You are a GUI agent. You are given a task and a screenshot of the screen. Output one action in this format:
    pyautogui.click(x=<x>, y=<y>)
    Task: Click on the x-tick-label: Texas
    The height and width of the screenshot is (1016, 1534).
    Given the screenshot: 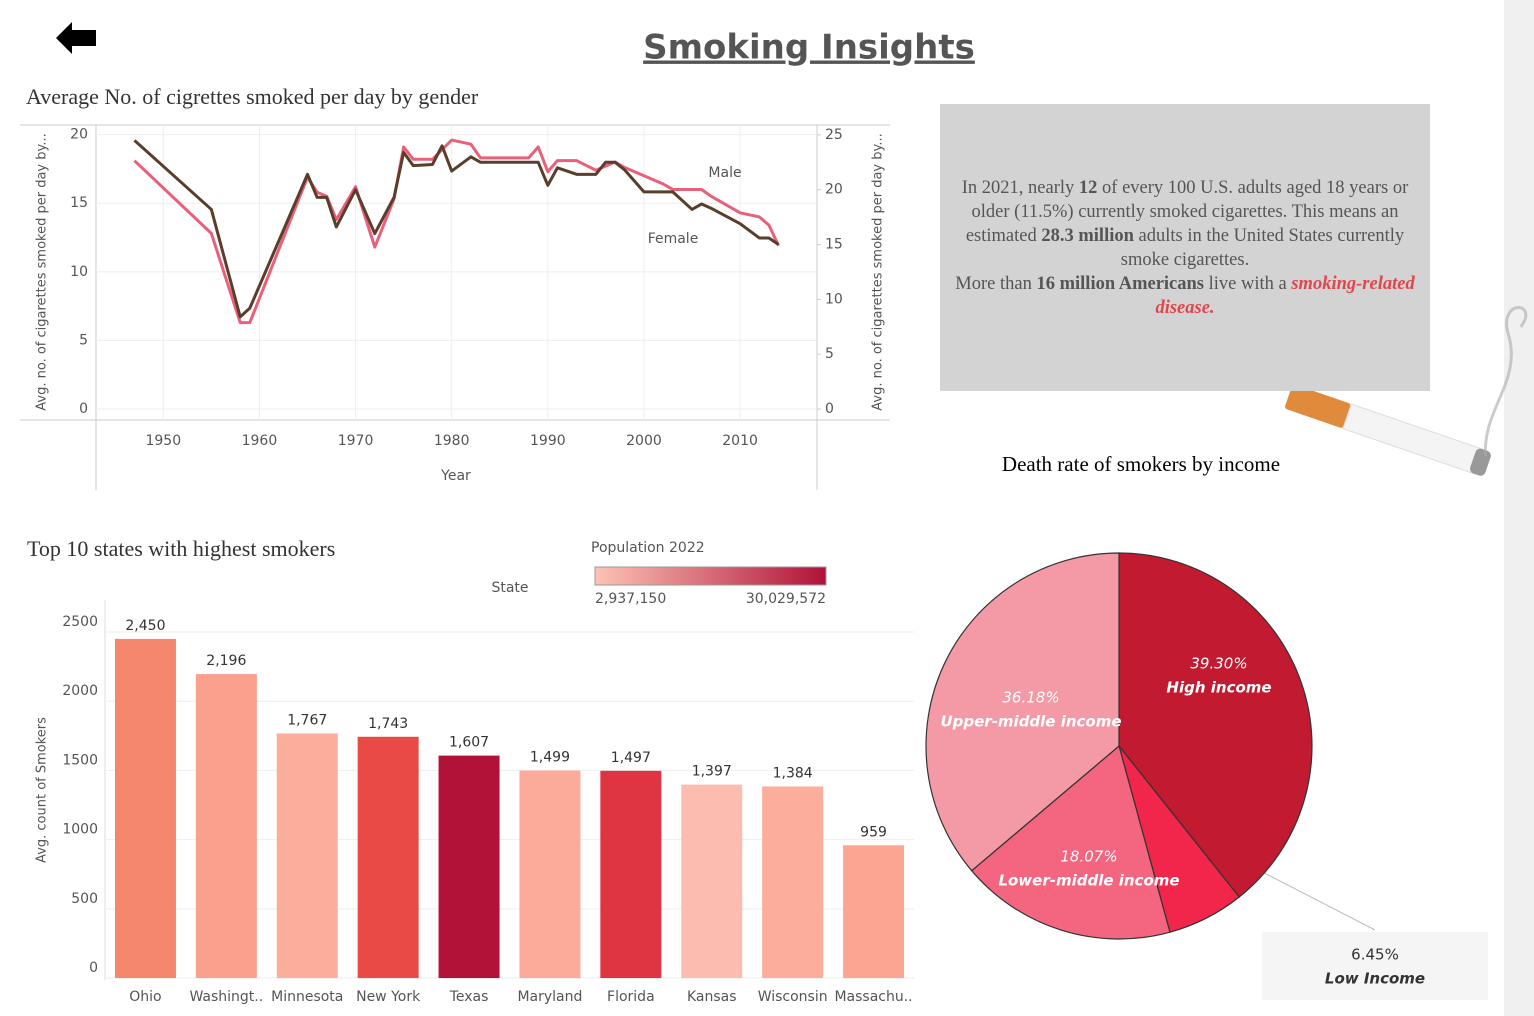 What is the action you would take?
    pyautogui.click(x=469, y=997)
    